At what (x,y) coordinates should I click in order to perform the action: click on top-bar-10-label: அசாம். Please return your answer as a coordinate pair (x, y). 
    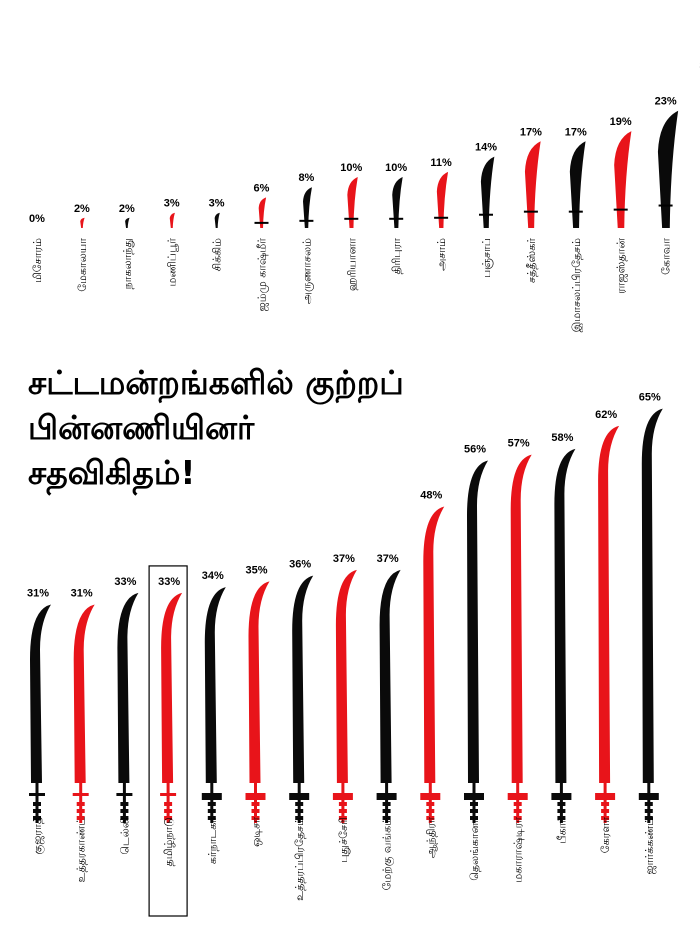
    Looking at the image, I should click on (441, 254).